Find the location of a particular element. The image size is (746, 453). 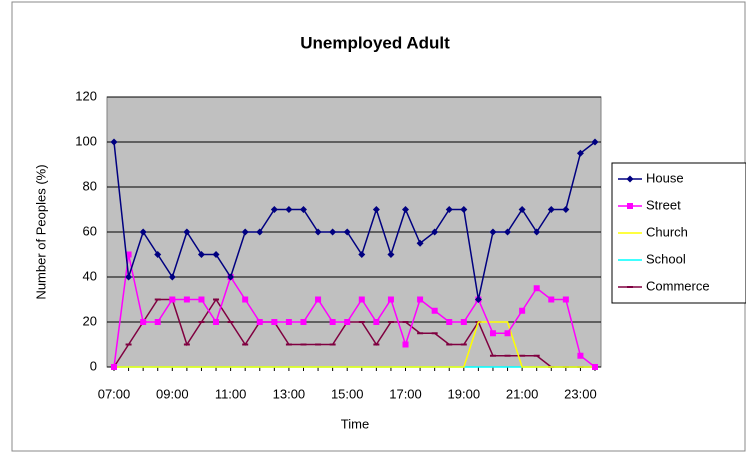

x-tick-label: 15:00 is located at coordinates (347, 393).